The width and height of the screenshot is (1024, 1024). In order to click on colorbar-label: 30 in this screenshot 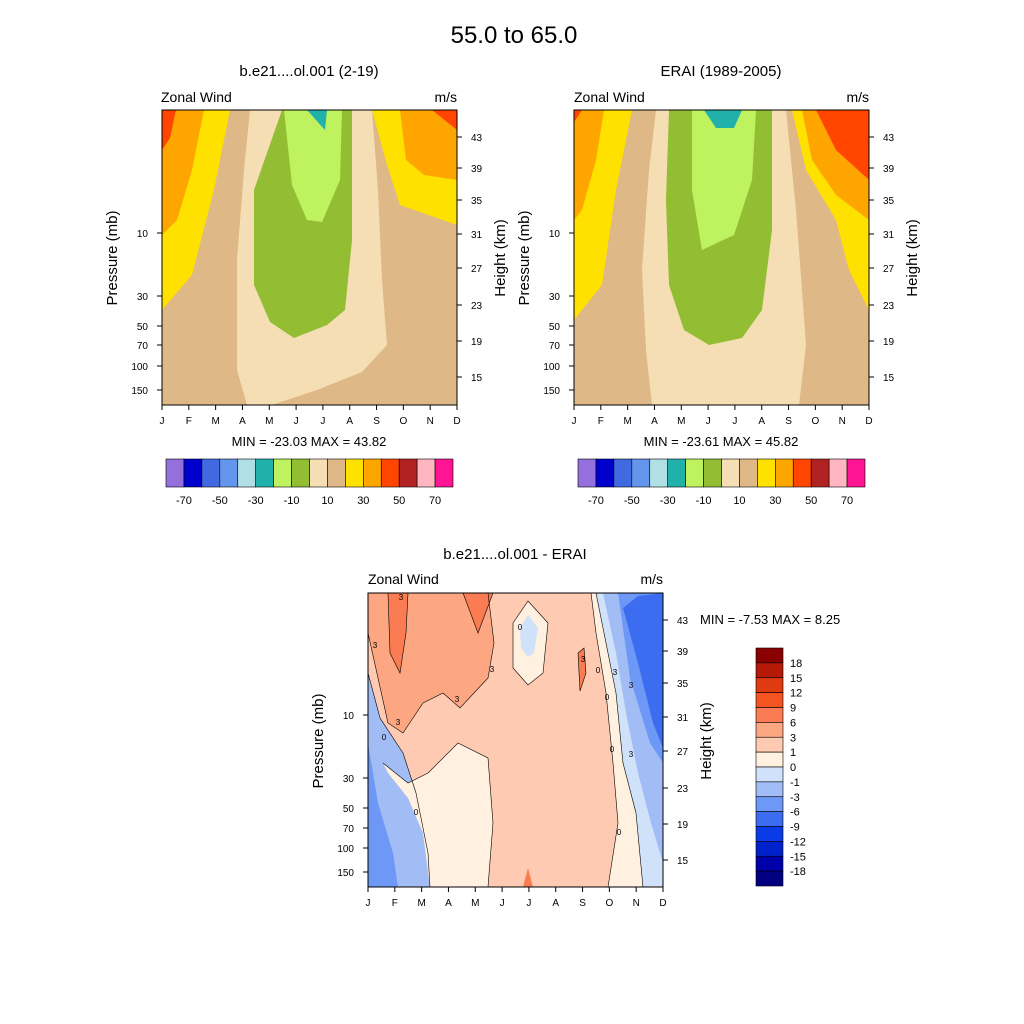, I will do `click(775, 501)`.